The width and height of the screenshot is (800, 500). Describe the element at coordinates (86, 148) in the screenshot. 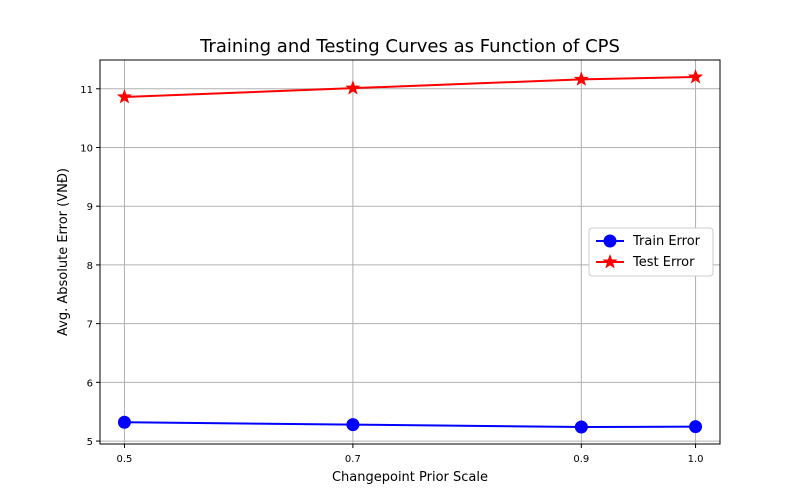

I see `y-tick-label: 10` at that location.